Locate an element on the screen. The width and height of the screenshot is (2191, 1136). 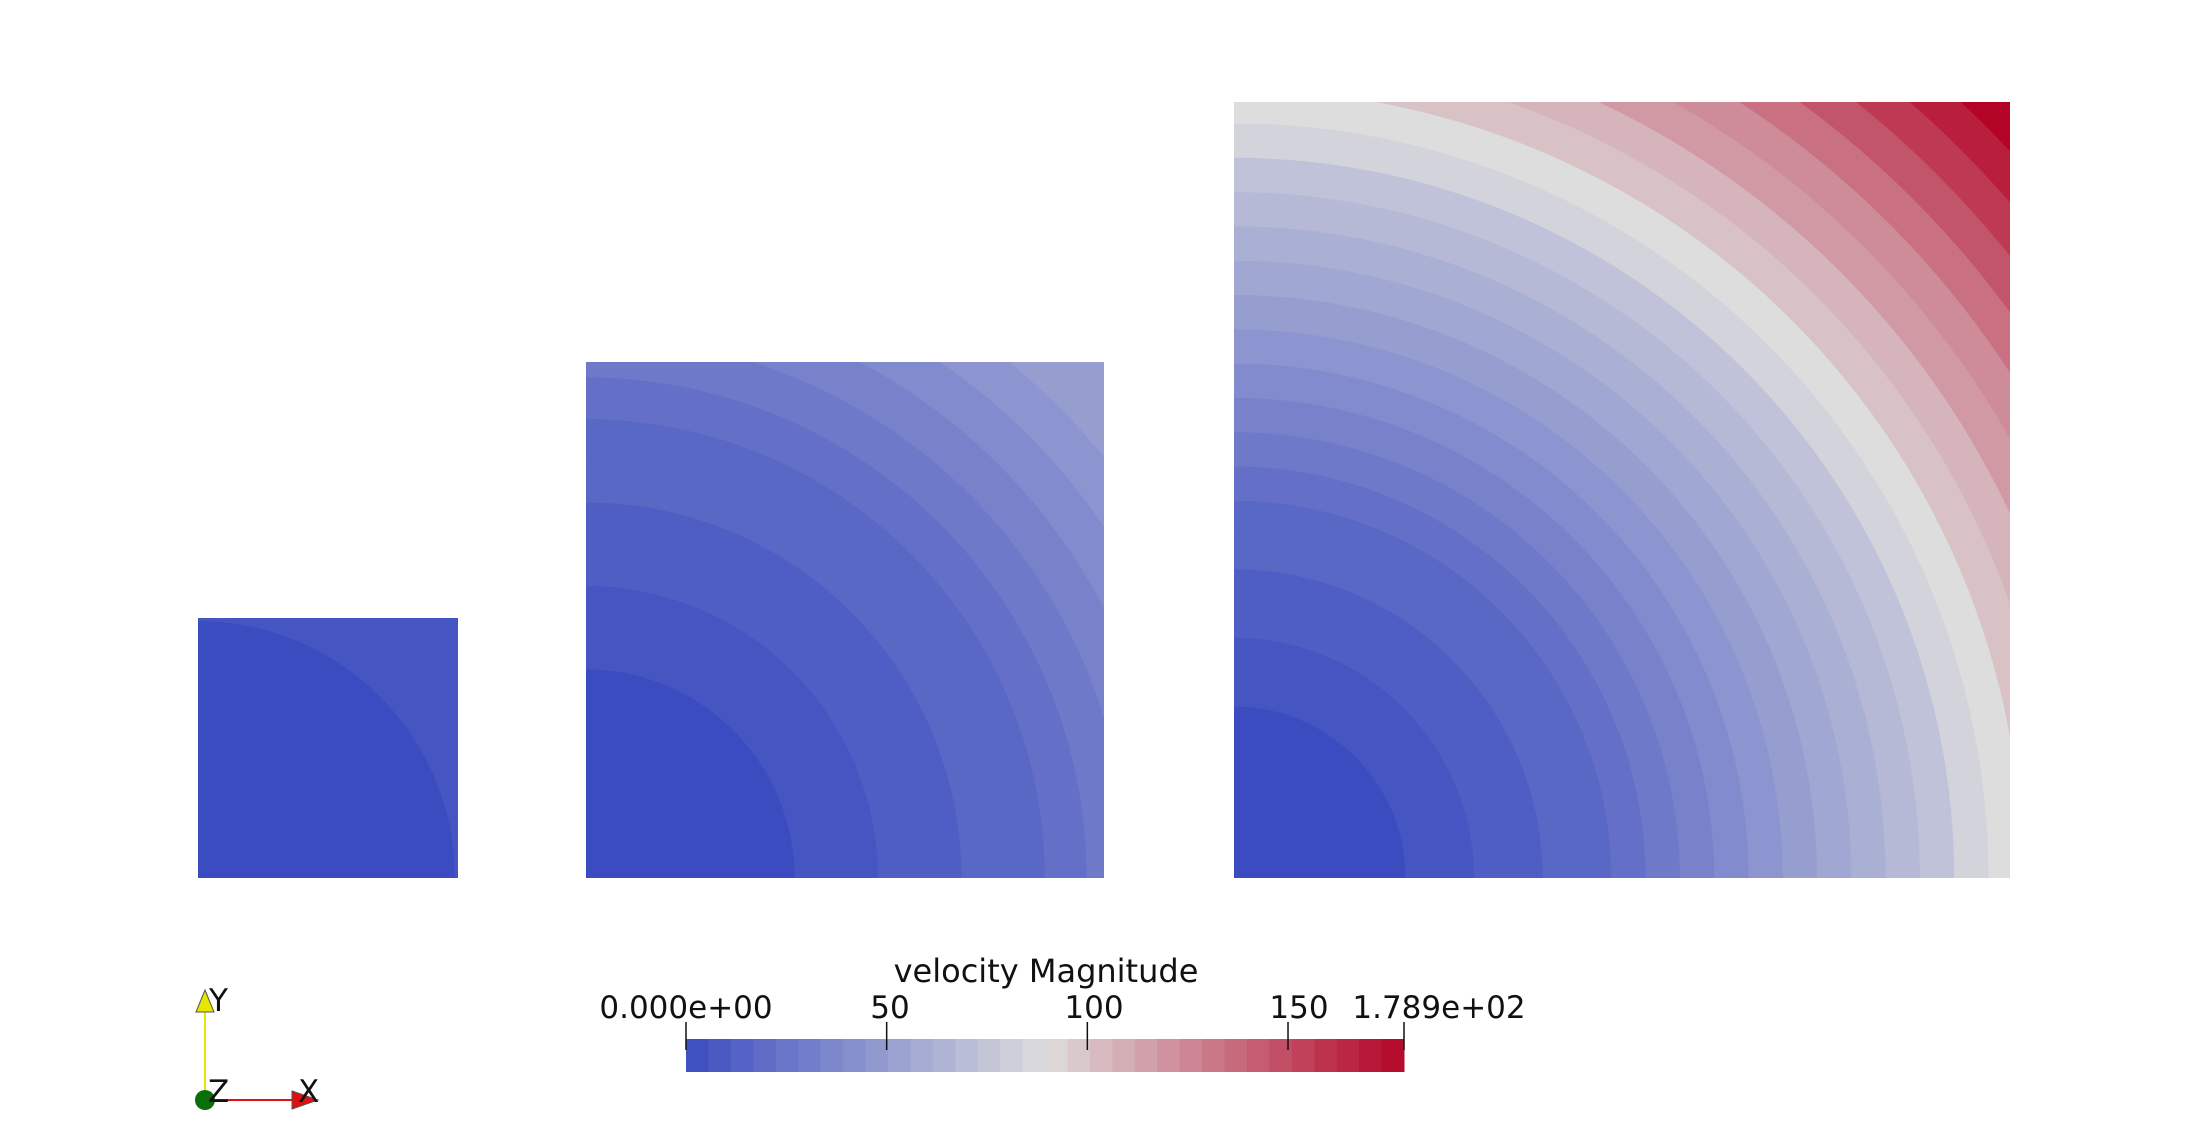
colorbar-tick-label: 150 is located at coordinates (1299, 1008).